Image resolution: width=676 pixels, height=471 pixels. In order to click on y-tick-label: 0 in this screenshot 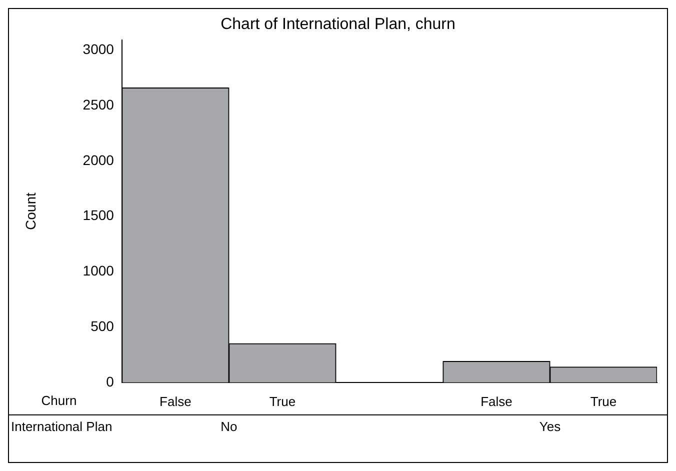, I will do `click(110, 381)`.